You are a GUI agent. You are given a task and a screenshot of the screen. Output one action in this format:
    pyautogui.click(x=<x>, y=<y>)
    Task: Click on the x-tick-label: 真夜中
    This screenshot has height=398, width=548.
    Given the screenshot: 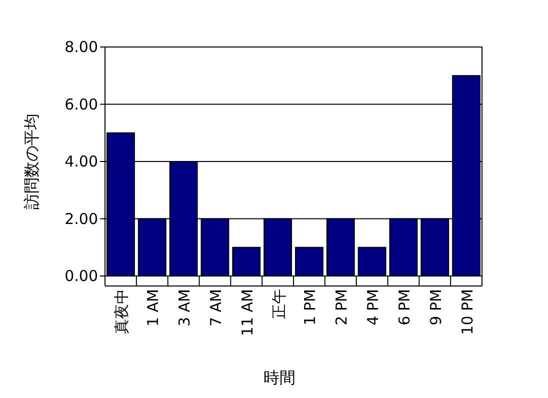 What is the action you would take?
    pyautogui.click(x=121, y=311)
    